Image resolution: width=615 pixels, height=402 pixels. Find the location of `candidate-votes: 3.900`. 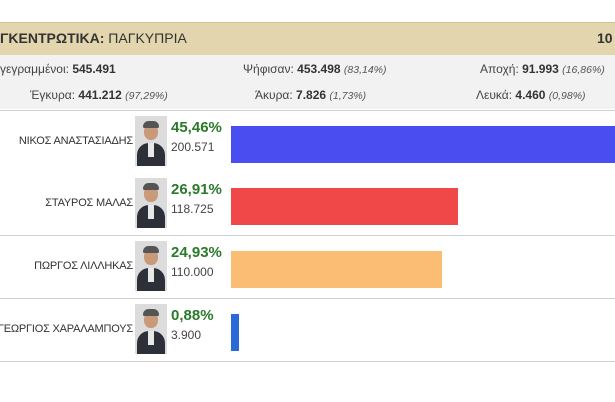

candidate-votes: 3.900 is located at coordinates (186, 335).